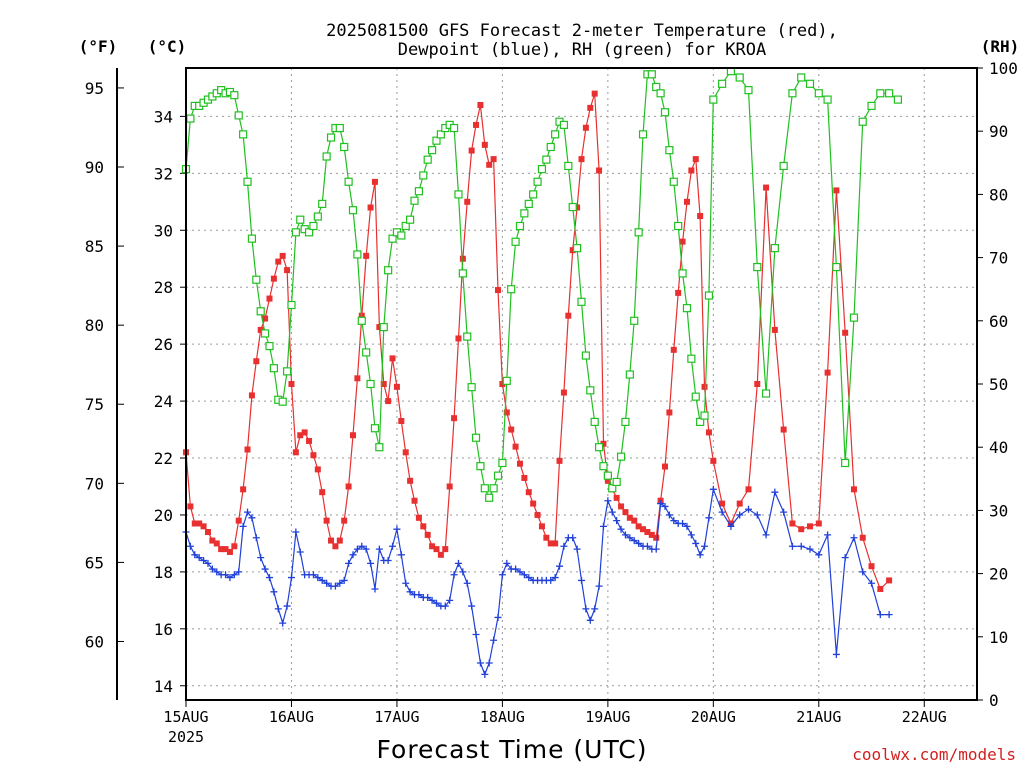 The width and height of the screenshot is (1024, 768). Describe the element at coordinates (94, 404) in the screenshot. I see `fahrenheit-tick-label: 75` at that location.